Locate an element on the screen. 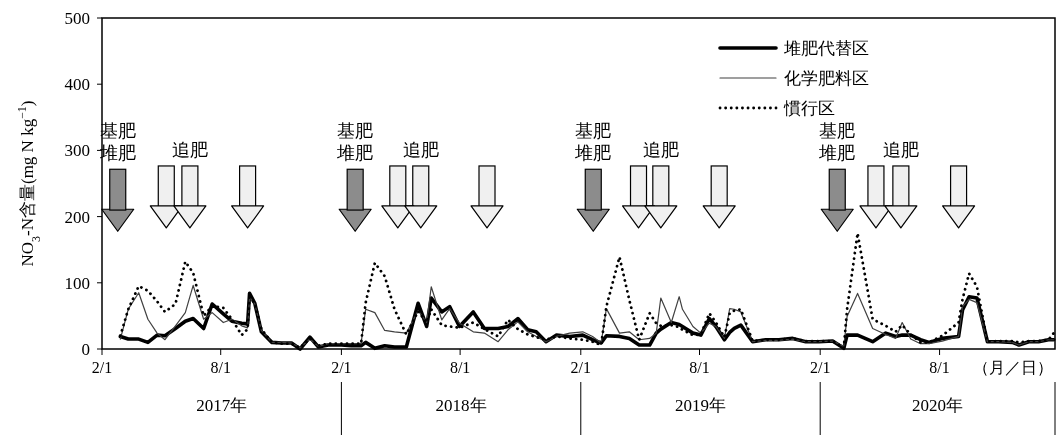  y-tick-label: 500 is located at coordinates (77, 18).